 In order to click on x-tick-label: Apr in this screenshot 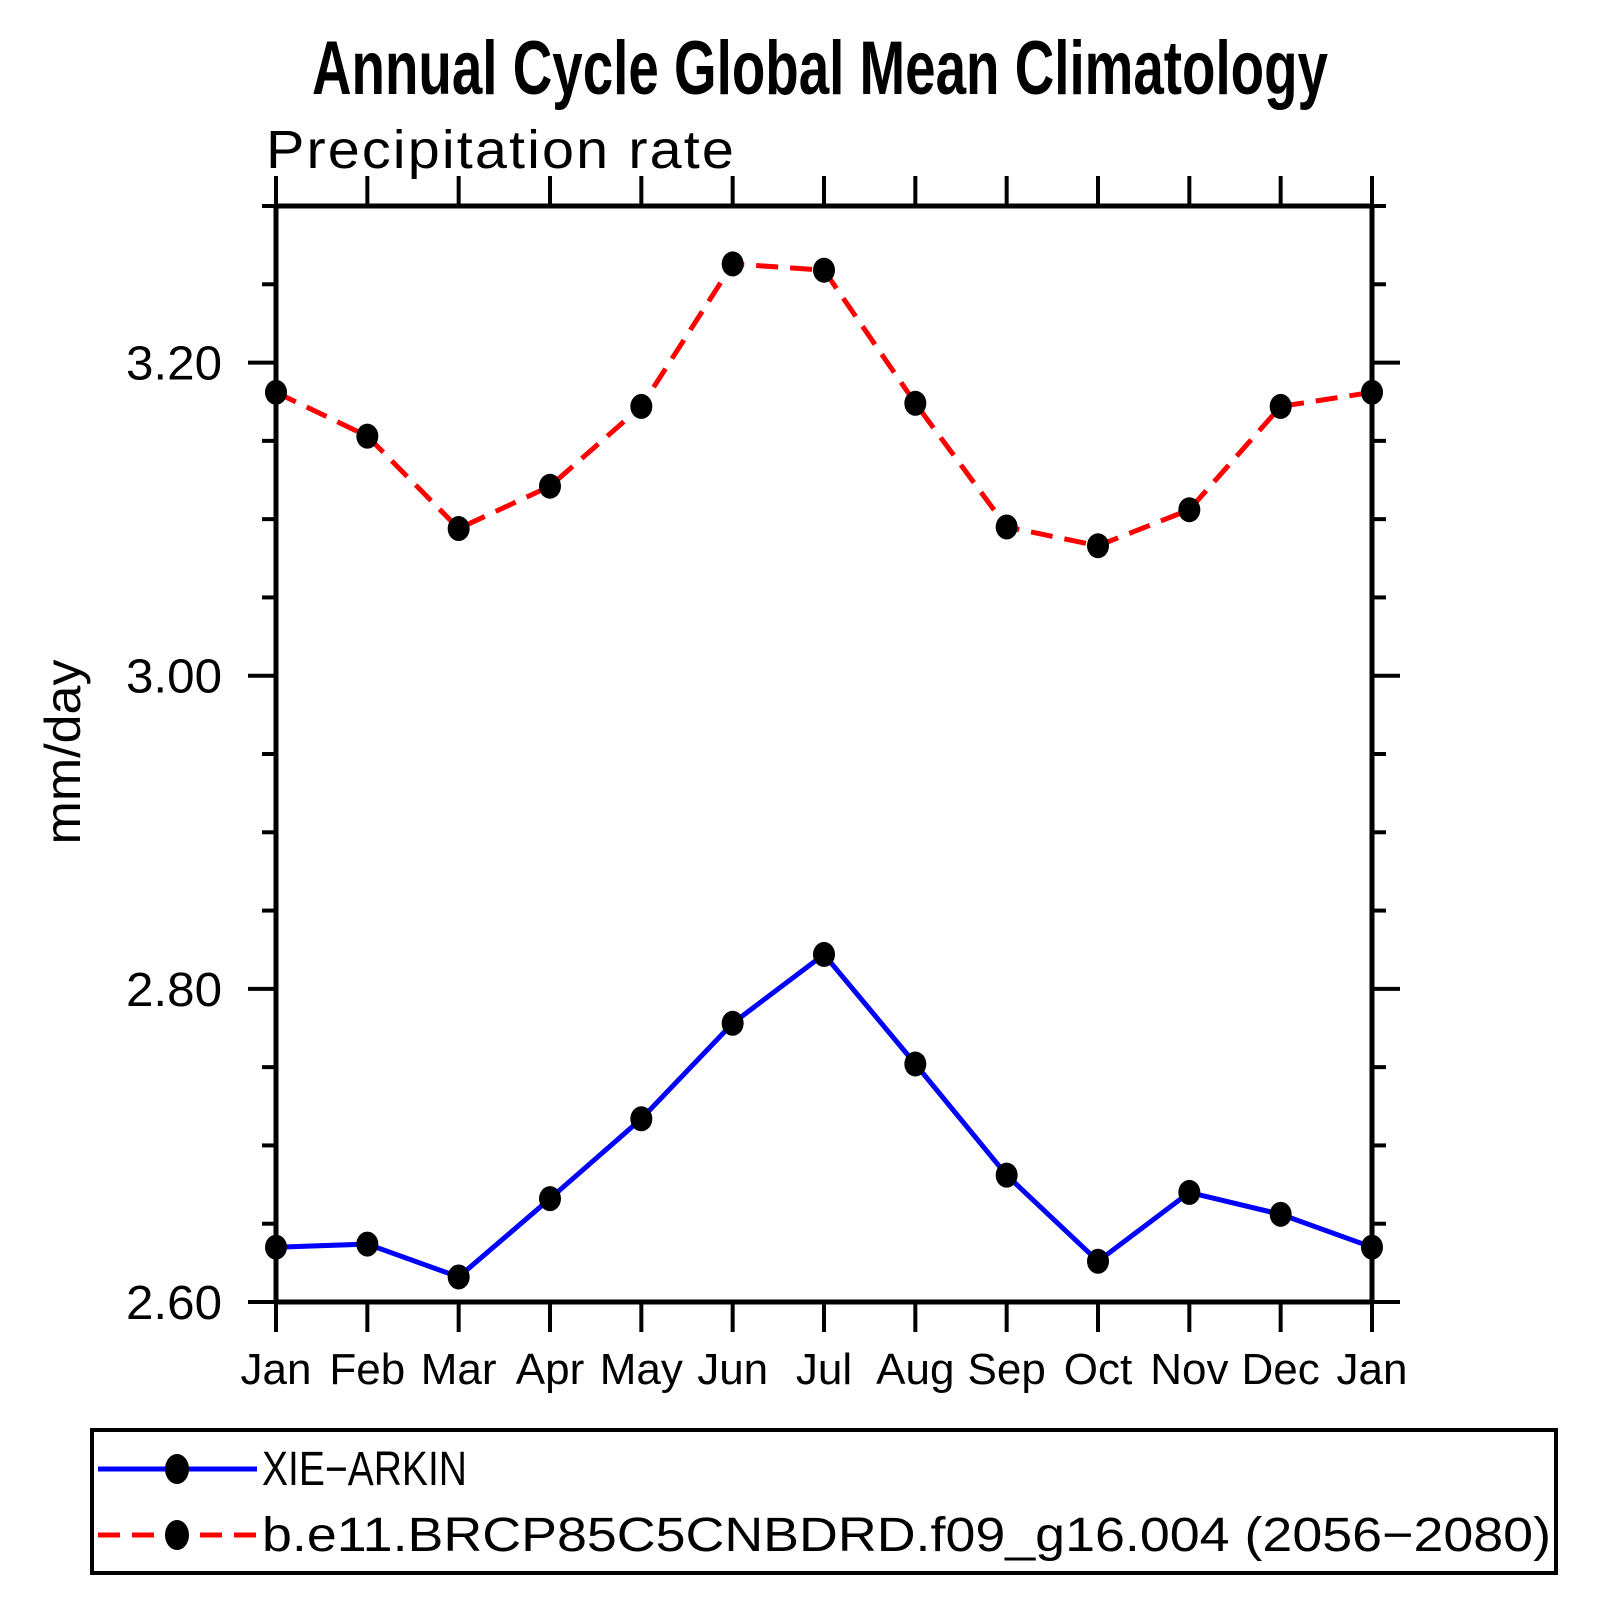, I will do `click(550, 1369)`.